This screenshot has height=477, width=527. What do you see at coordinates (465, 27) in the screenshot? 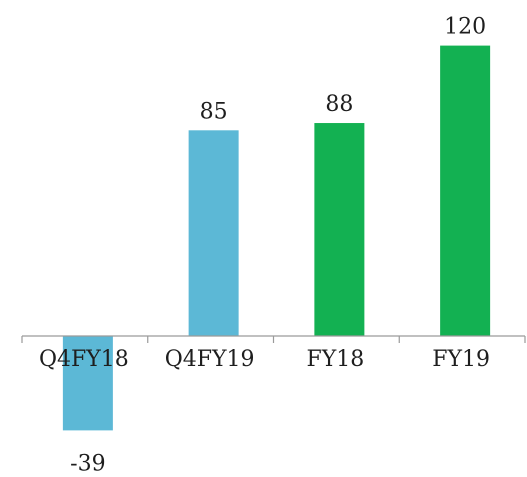
I see `data-label: 120` at bounding box center [465, 27].